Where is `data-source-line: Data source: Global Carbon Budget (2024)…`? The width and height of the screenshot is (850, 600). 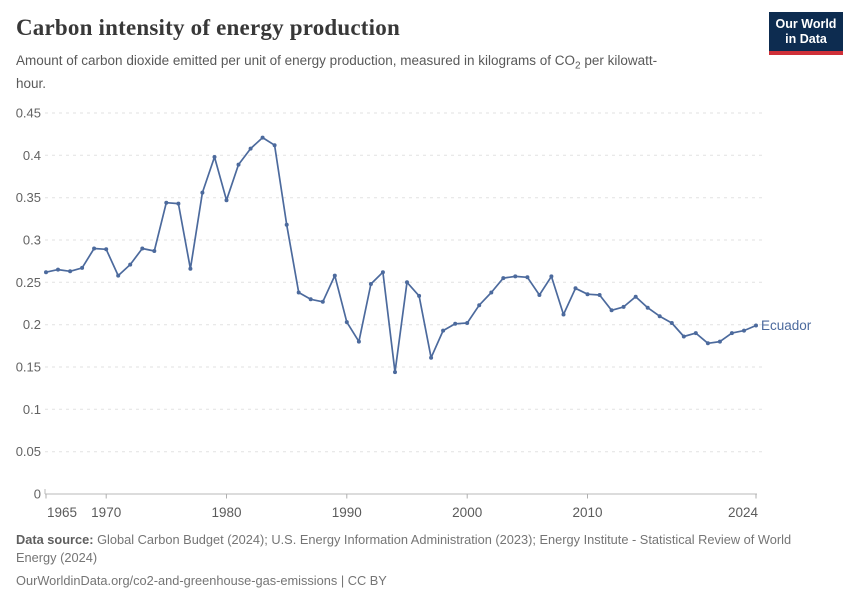
data-source-line: Data source: Global Carbon Budget (2024)… is located at coordinates (417, 549).